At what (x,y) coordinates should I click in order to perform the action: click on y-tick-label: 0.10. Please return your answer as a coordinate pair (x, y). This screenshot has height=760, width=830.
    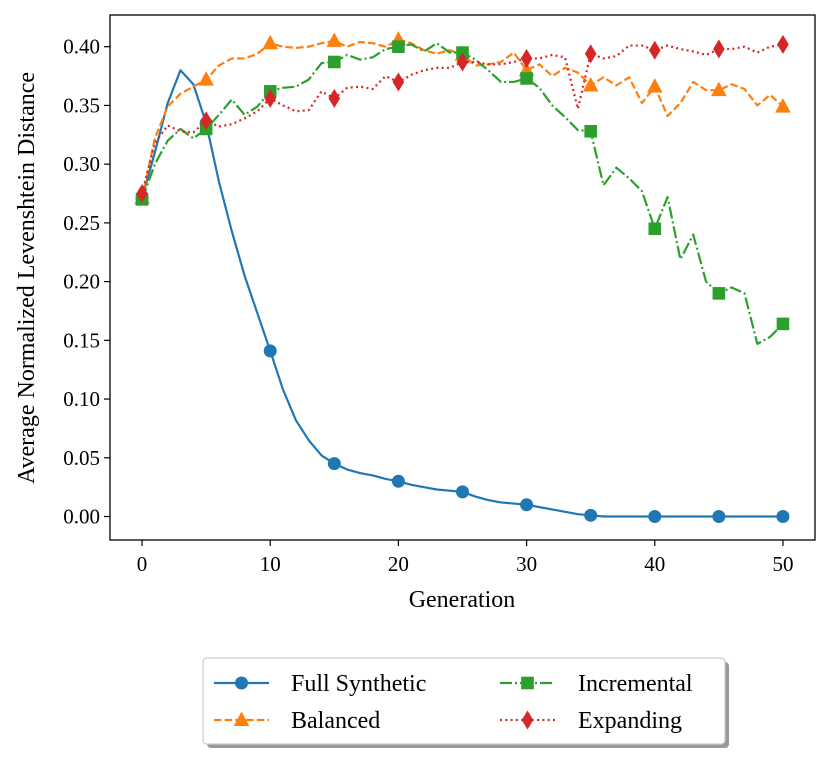
    Looking at the image, I should click on (81, 399).